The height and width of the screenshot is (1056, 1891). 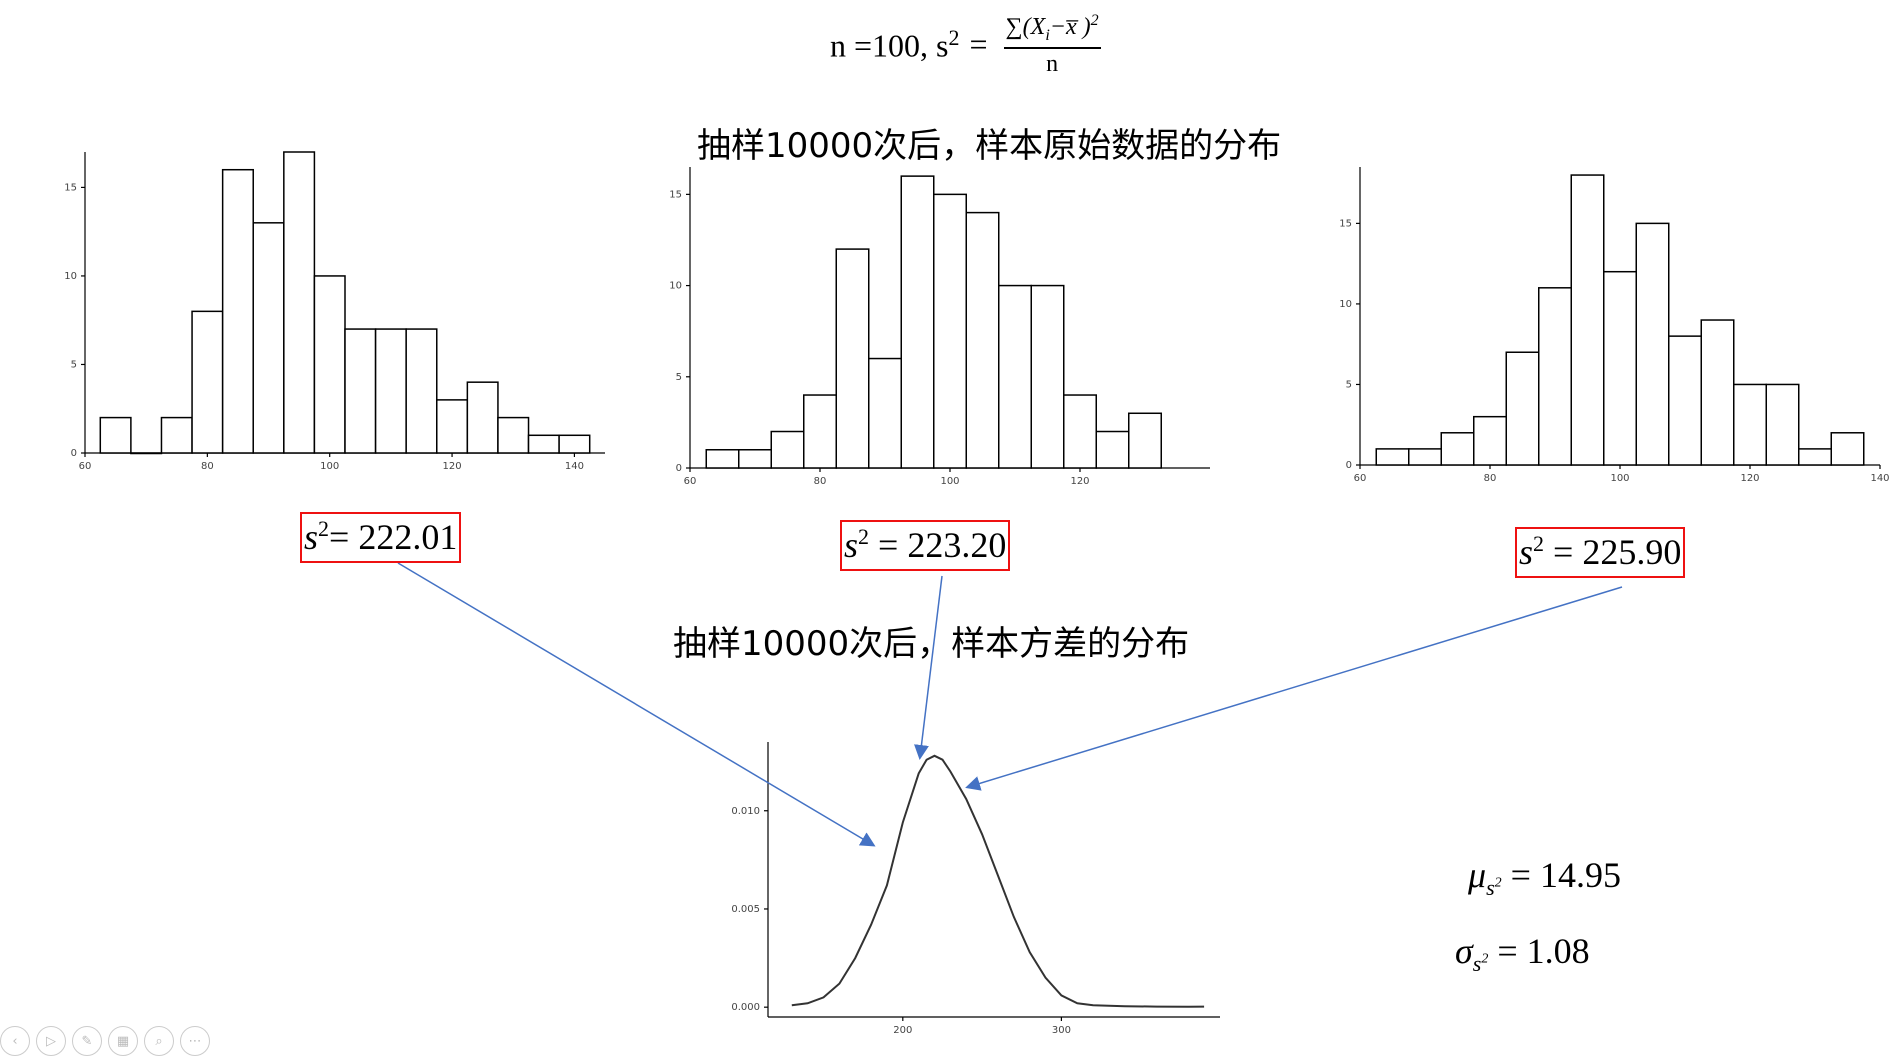 I want to click on variance-distribution-heading: 抽样10000次后，样本方差的分布, so click(x=931, y=644).